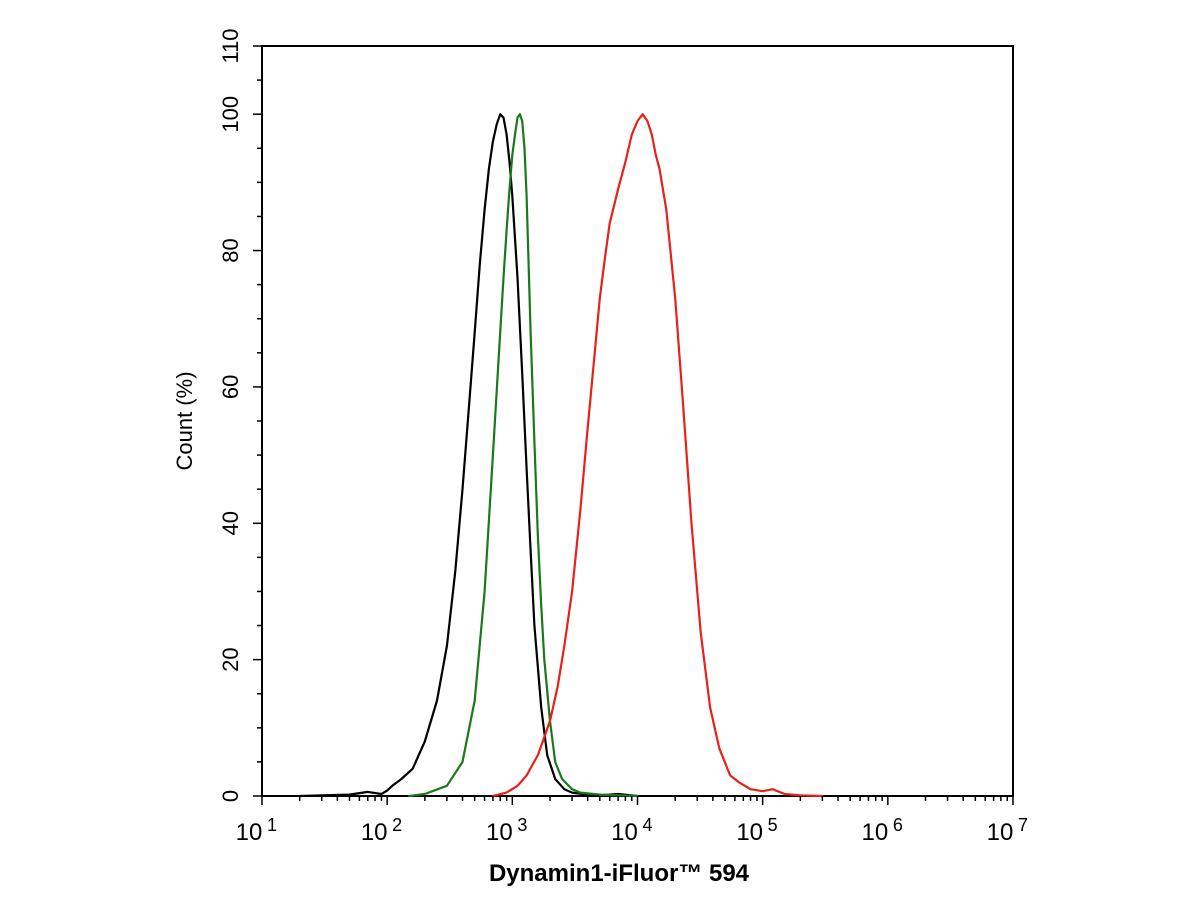 Image resolution: width=1200 pixels, height=900 pixels. Describe the element at coordinates (898, 825) in the screenshot. I see `x-tick-exponent: 6` at that location.